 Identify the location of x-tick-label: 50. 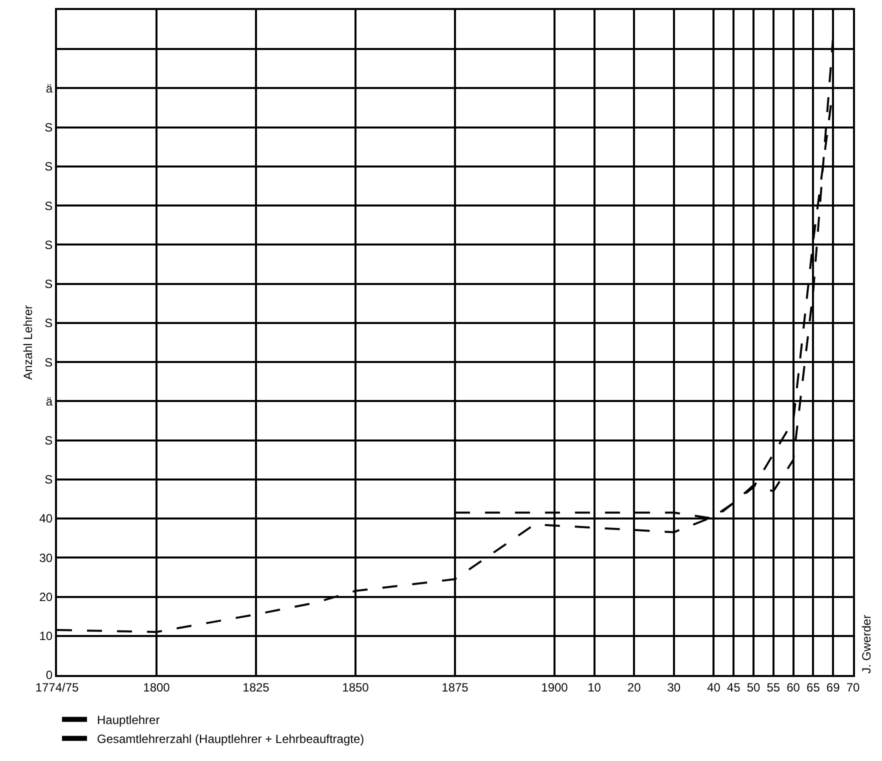
(753, 687).